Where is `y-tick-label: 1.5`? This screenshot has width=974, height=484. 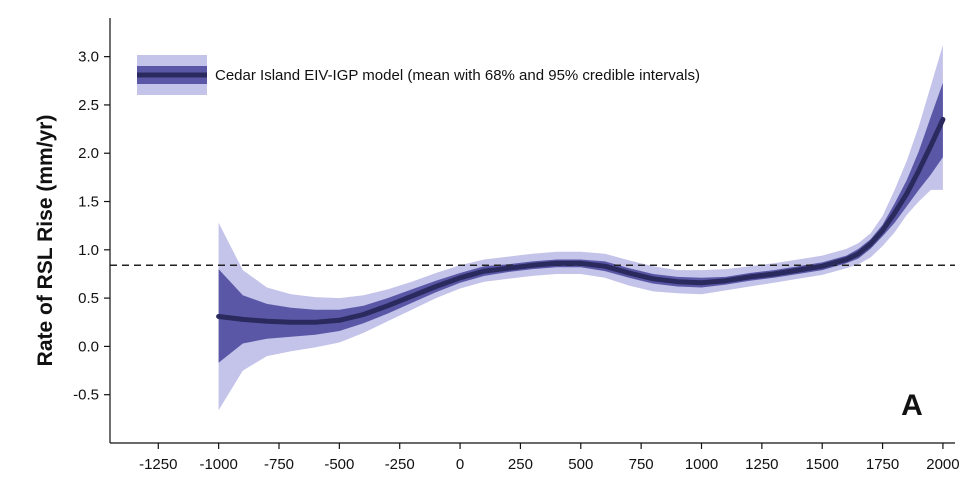
y-tick-label: 1.5 is located at coordinates (88, 202).